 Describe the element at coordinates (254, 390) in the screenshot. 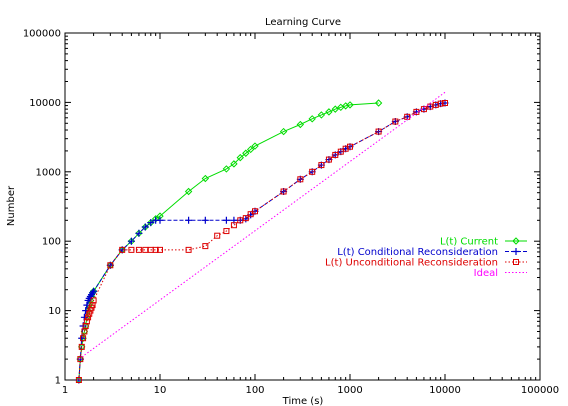

I see `x-tick-label: 100` at that location.